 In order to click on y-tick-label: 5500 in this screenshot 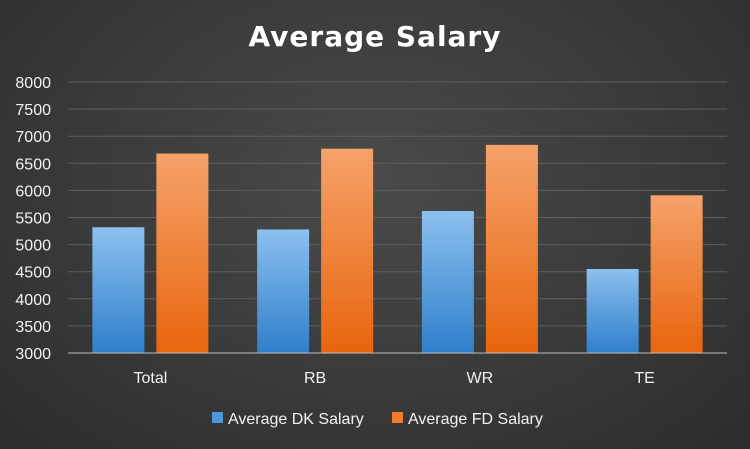, I will do `click(33, 219)`.